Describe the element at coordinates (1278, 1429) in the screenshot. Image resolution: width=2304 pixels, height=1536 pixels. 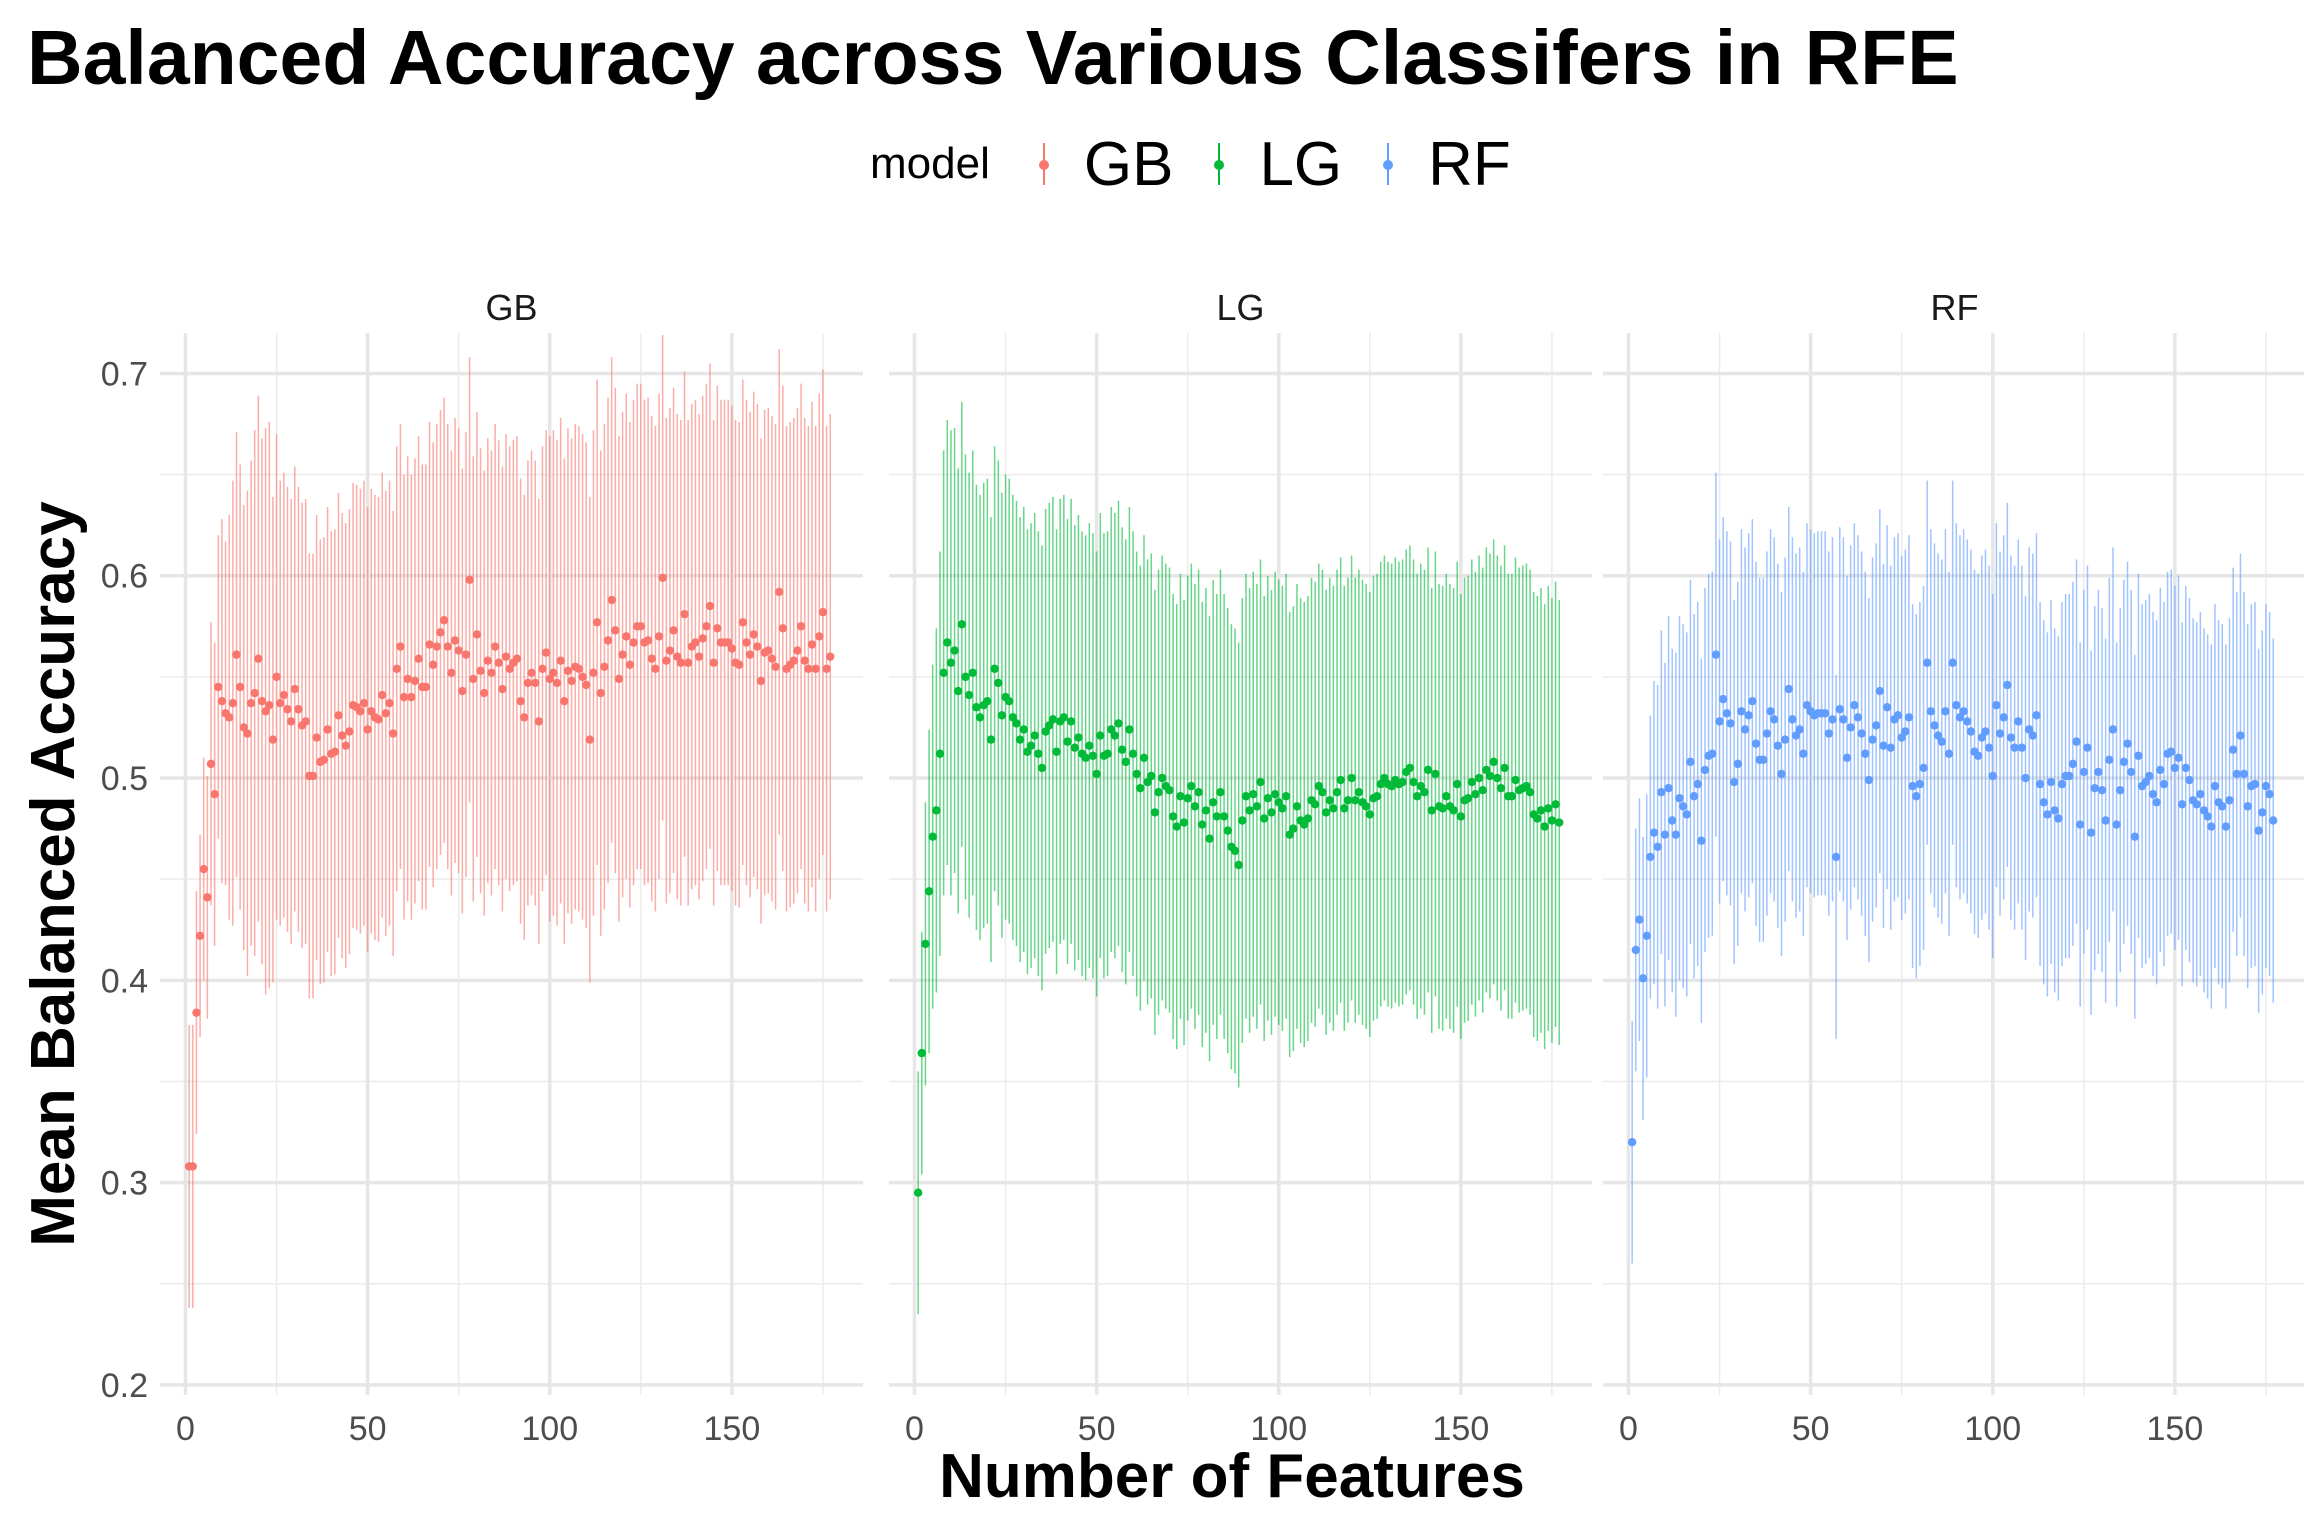
I see `x-tick-label: 100` at that location.